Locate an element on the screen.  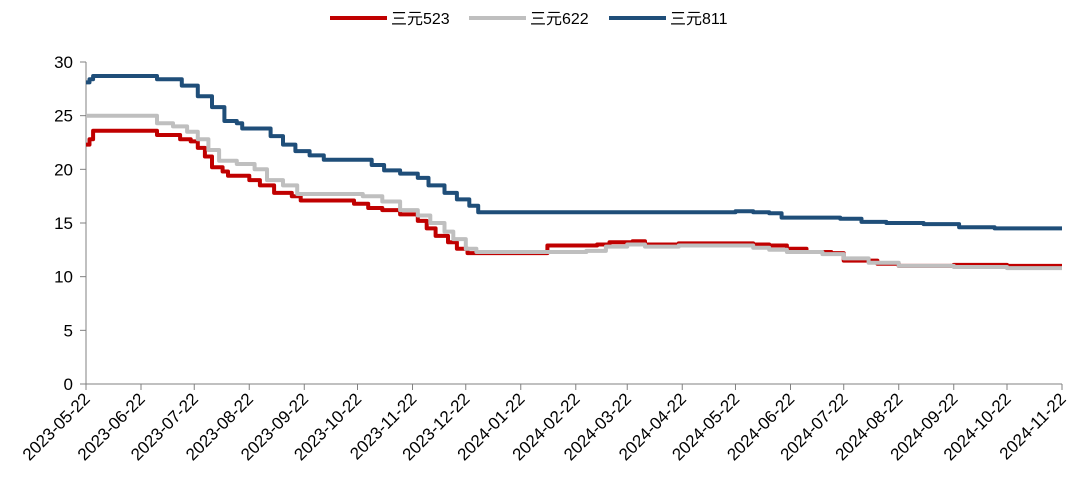
y-tick-label: 20 is located at coordinates (63, 169).